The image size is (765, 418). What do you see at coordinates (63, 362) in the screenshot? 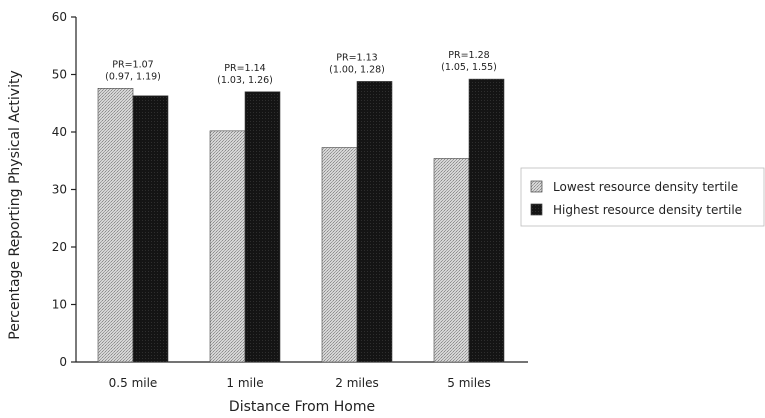
I see `y-tick-label: 0` at bounding box center [63, 362].